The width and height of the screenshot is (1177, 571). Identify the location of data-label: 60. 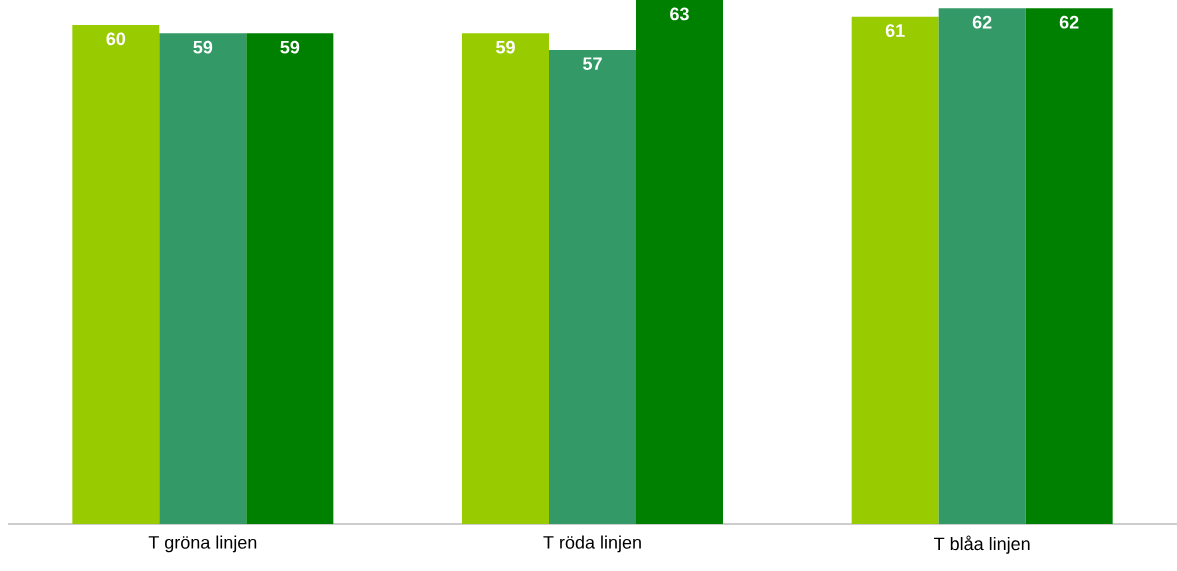
(116, 39).